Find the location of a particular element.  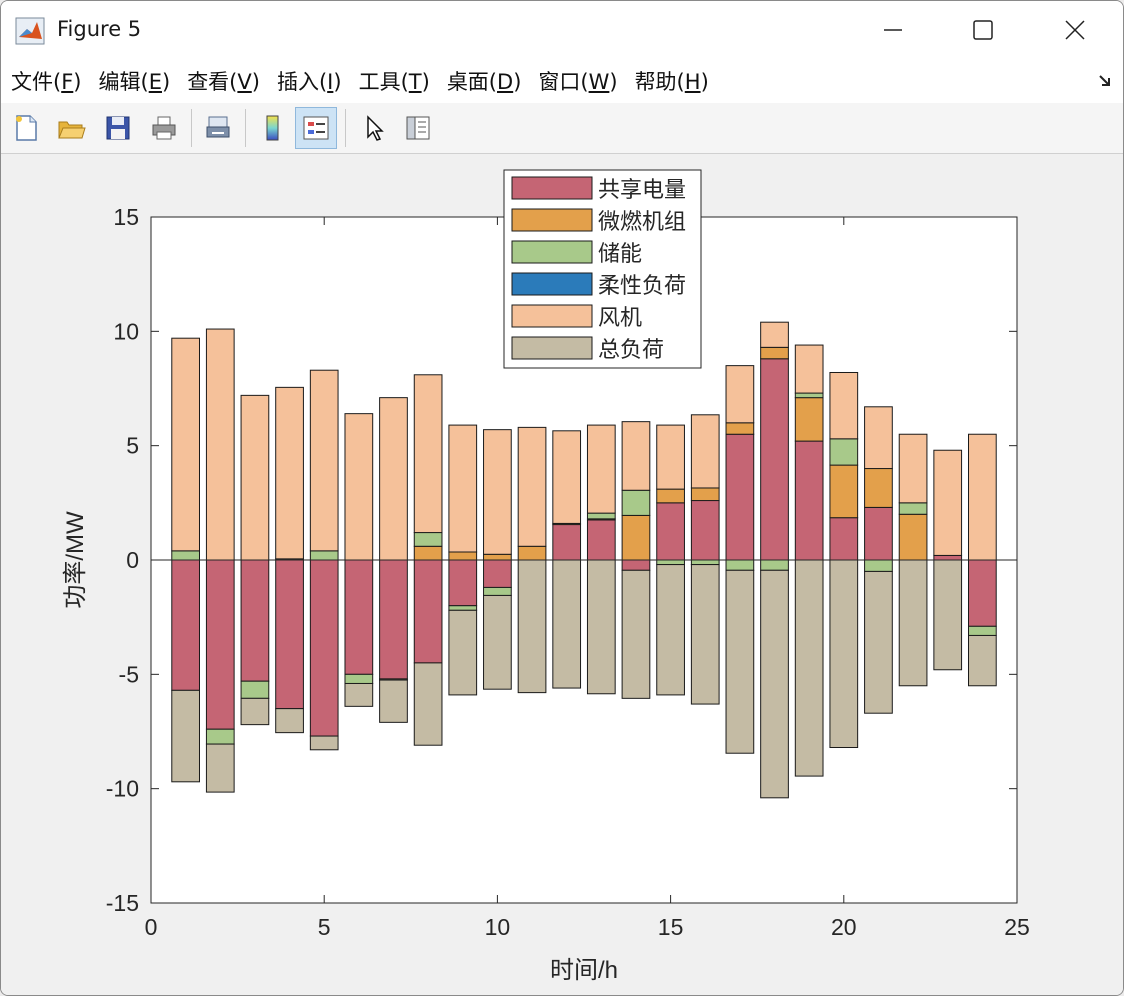

menu-insert: 插入(I) is located at coordinates (309, 82).